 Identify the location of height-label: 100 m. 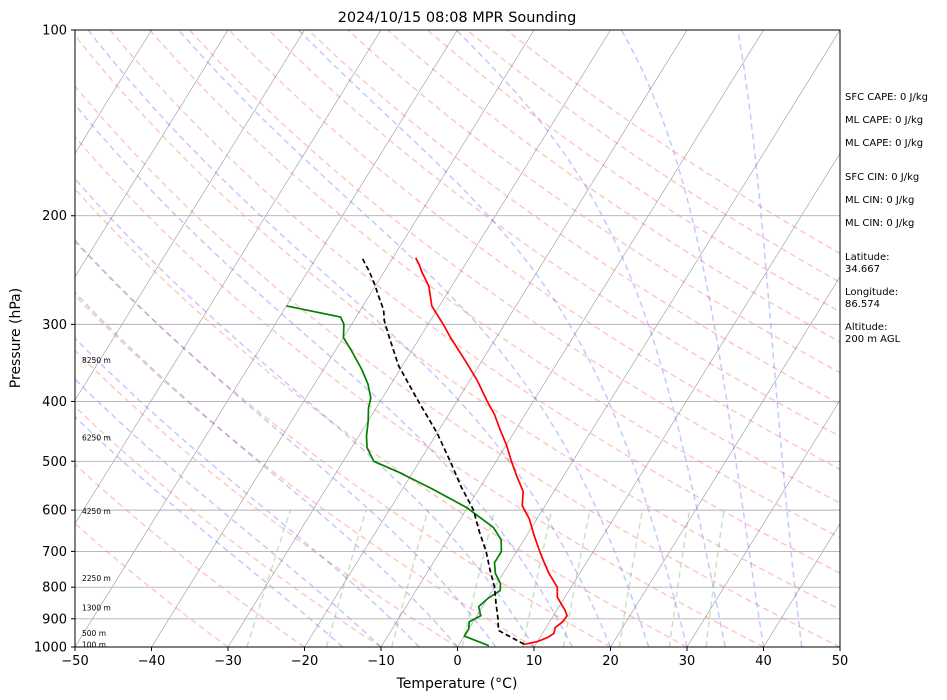
(94, 645).